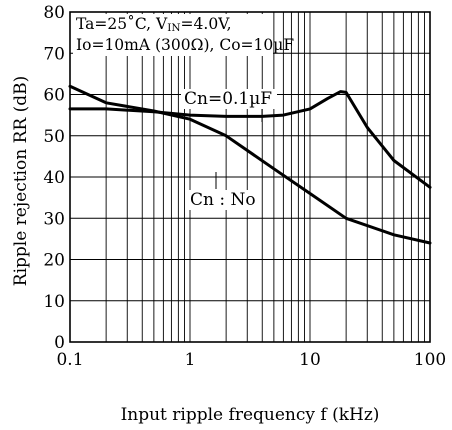 The width and height of the screenshot is (452, 430). What do you see at coordinates (54, 178) in the screenshot?
I see `y-tick-label: 40` at bounding box center [54, 178].